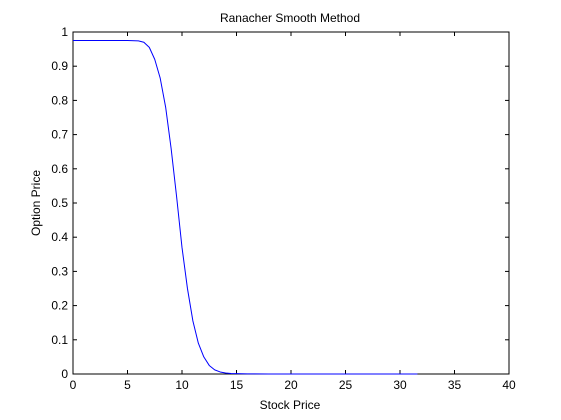 The width and height of the screenshot is (561, 420). What do you see at coordinates (59, 100) in the screenshot?
I see `y-tick-label: 0.8` at bounding box center [59, 100].